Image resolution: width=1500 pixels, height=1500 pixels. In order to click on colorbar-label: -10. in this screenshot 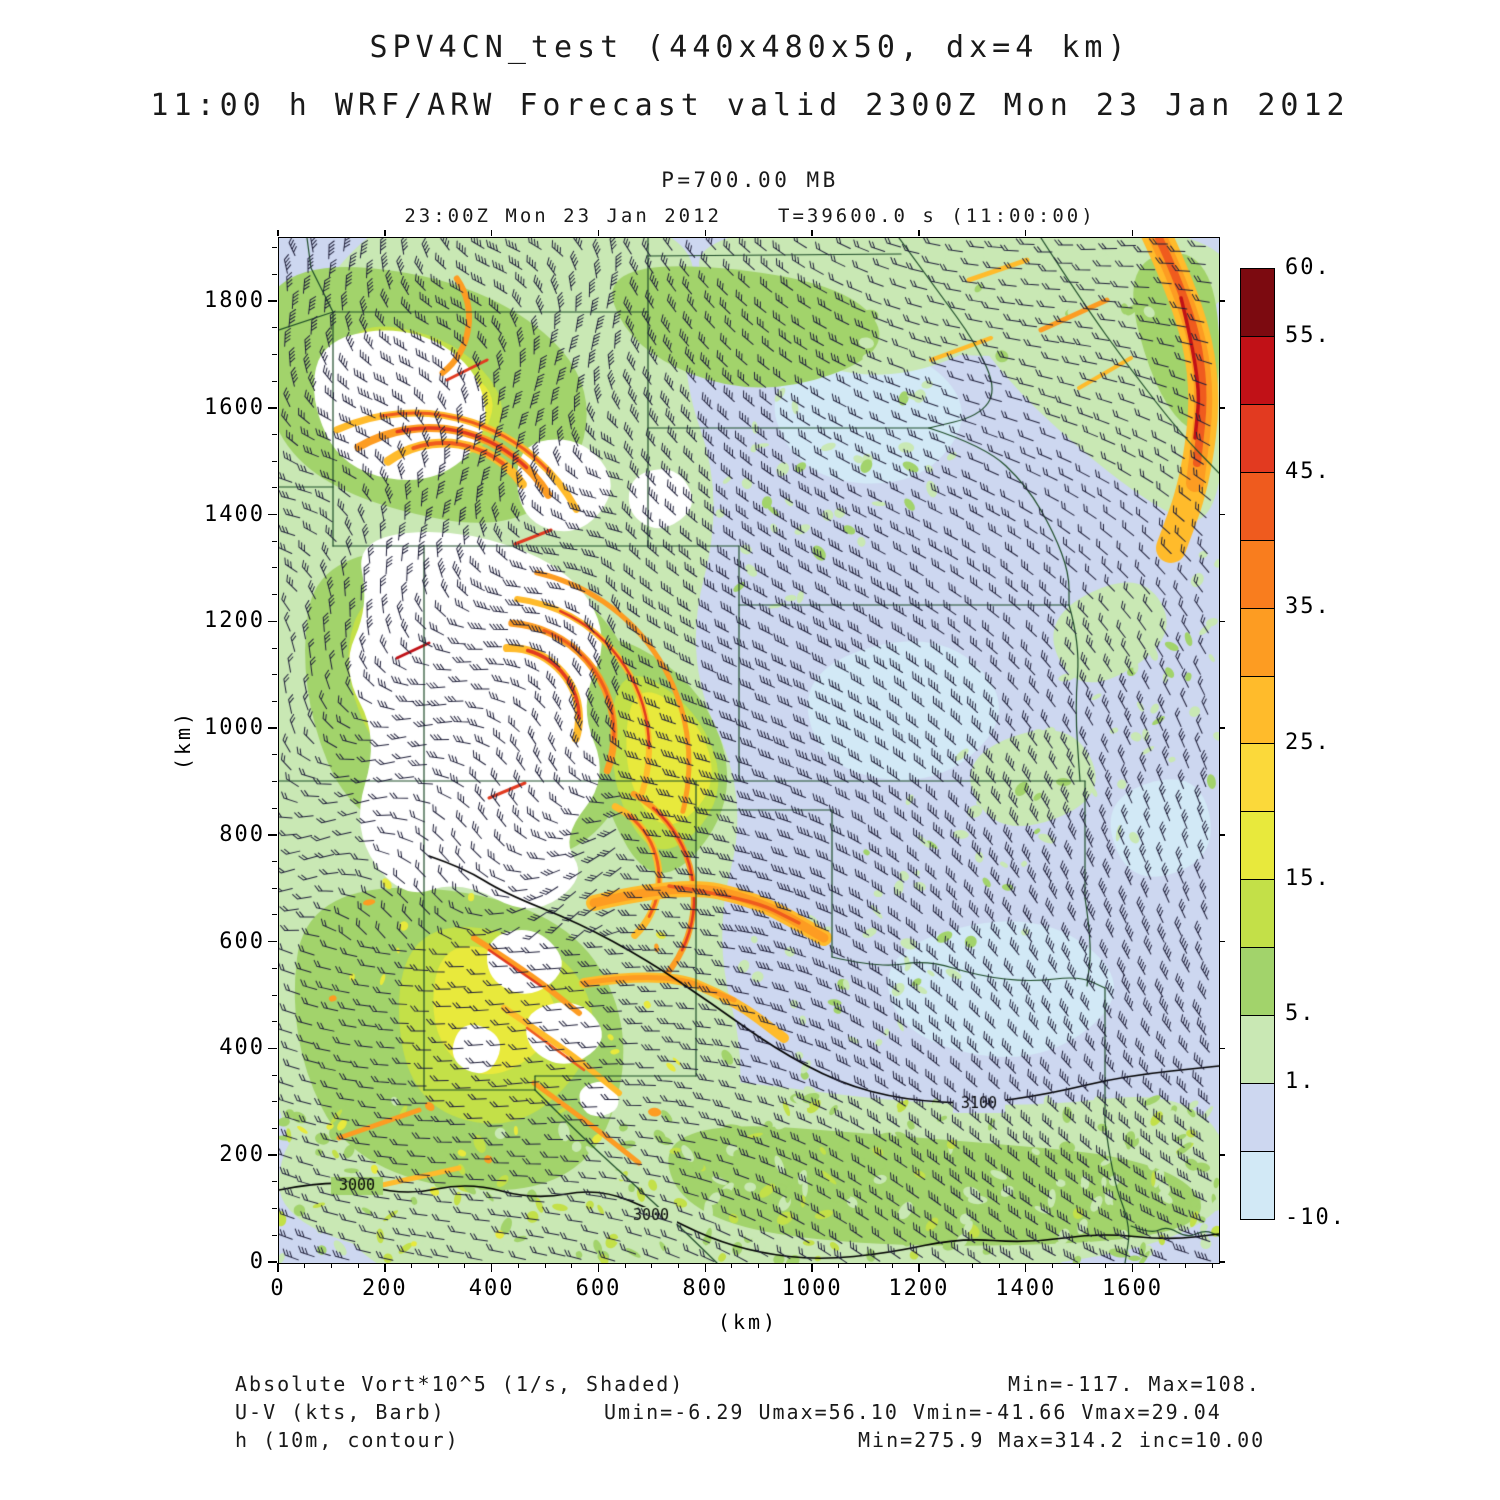, I will do `click(1315, 1217)`.